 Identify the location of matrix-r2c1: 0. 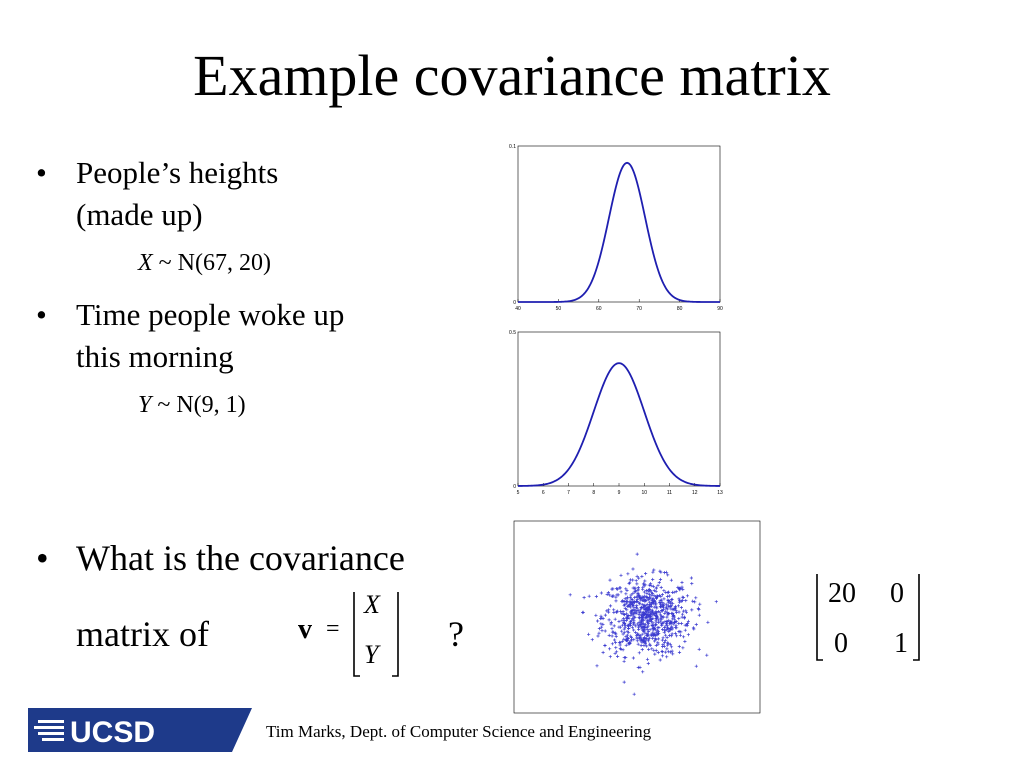
(841, 643).